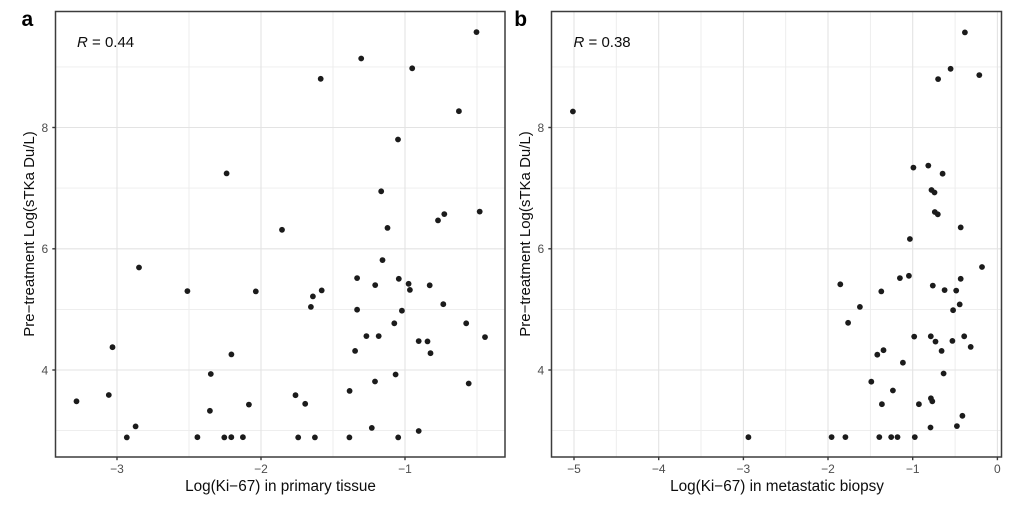  I want to click on svg-text: −4, so click(659, 469).